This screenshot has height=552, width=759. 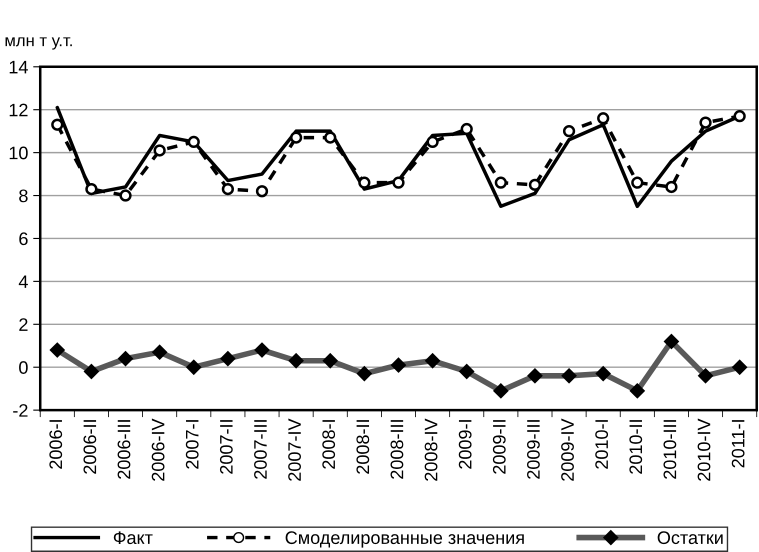 What do you see at coordinates (133, 537) in the screenshot?
I see `legend-label: Факт` at bounding box center [133, 537].